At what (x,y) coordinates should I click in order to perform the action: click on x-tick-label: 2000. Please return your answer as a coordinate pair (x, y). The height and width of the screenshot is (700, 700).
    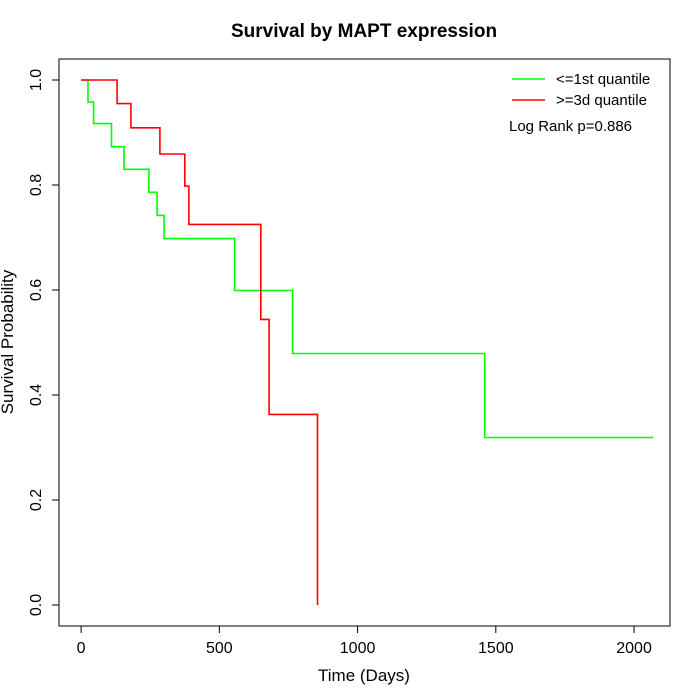
    Looking at the image, I should click on (634, 648).